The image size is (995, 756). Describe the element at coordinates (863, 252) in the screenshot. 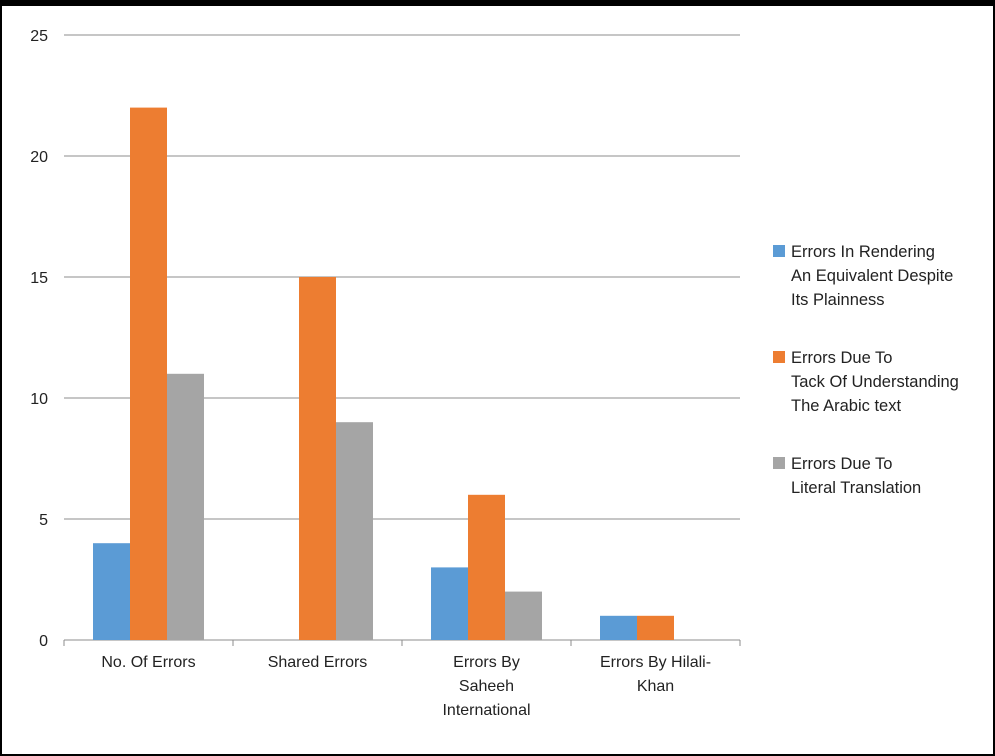

I see `legend-label-line: Errors In Rendering` at that location.